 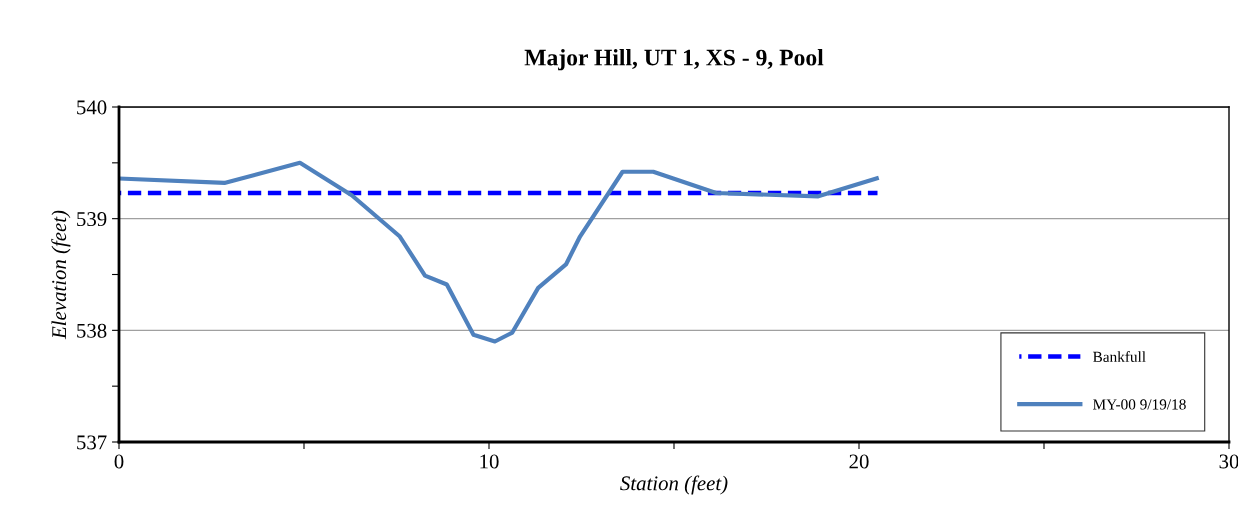 What do you see at coordinates (1139, 404) in the screenshot?
I see `legend-label: MY-00 9/19/18` at bounding box center [1139, 404].